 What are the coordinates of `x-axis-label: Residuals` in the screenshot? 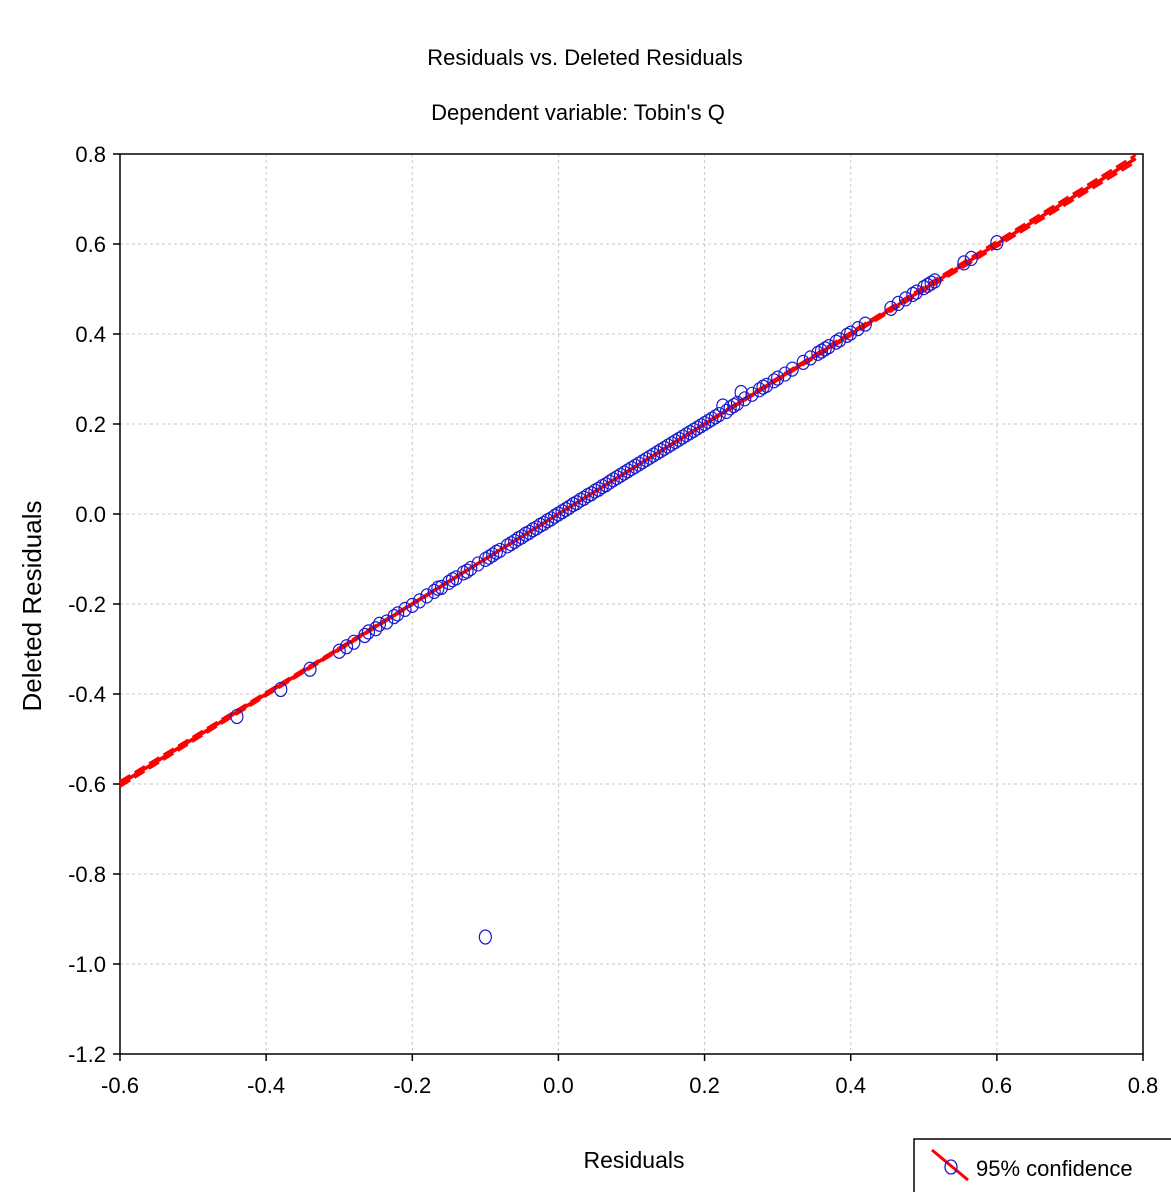 It's located at (634, 1160).